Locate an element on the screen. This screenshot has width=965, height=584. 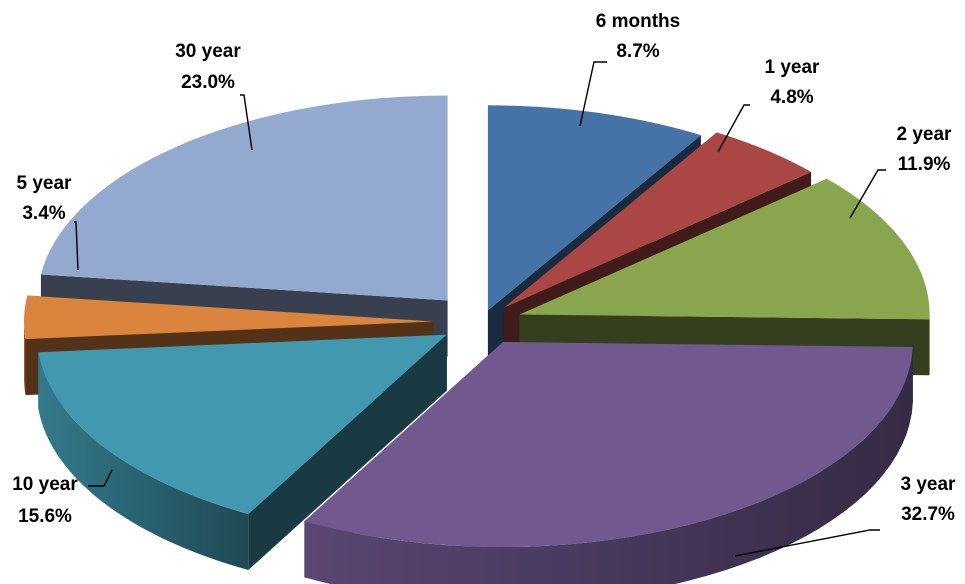
slice-name-10-year: 10 year is located at coordinates (45, 484).